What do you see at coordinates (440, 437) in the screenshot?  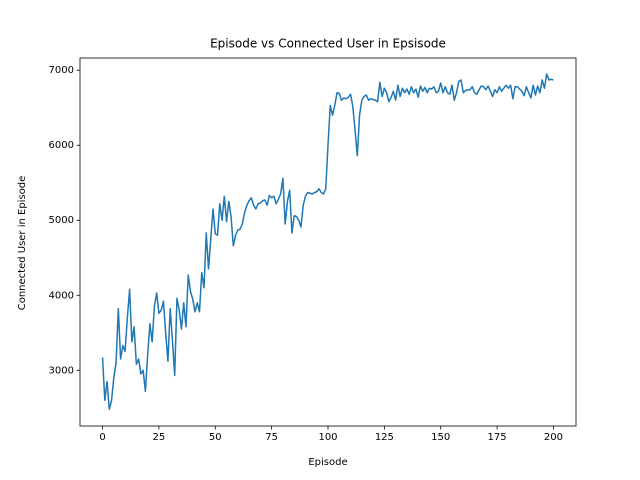 I see `x-tick-label: 150` at bounding box center [440, 437].